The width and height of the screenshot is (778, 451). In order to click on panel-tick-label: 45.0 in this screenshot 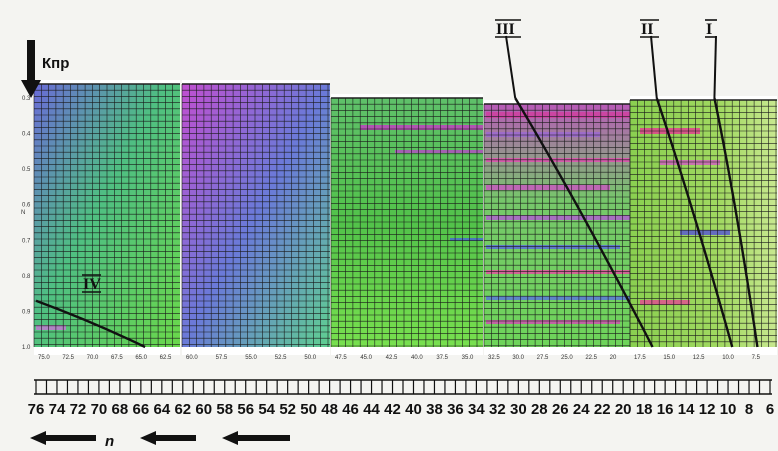, I will do `click(366, 358)`.